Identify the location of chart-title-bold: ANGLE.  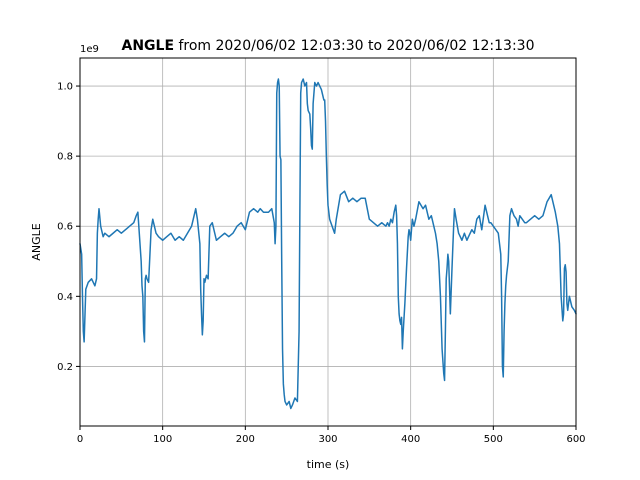
(147, 46).